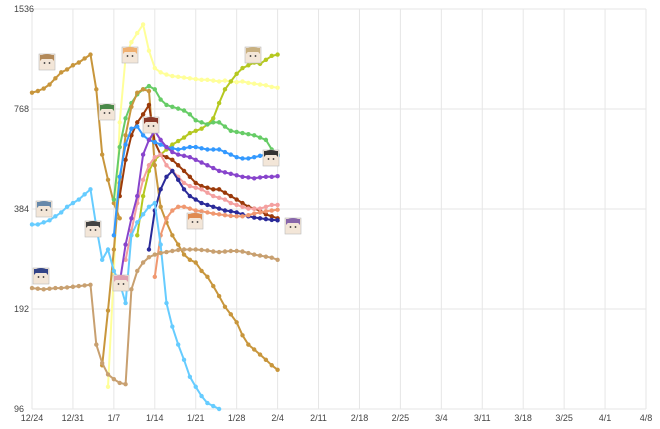 This screenshot has width=660, height=429. Describe the element at coordinates (155, 418) in the screenshot. I see `x-tick-label: 1/14` at that location.